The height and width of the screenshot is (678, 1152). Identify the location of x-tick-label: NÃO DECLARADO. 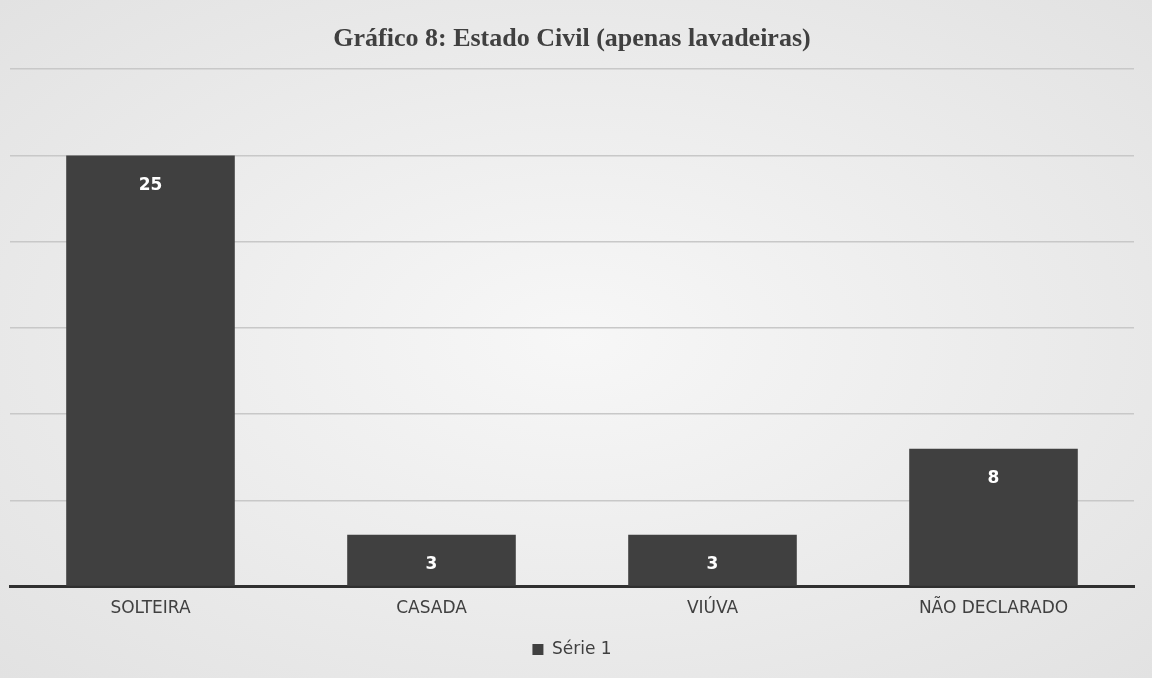
(993, 607).